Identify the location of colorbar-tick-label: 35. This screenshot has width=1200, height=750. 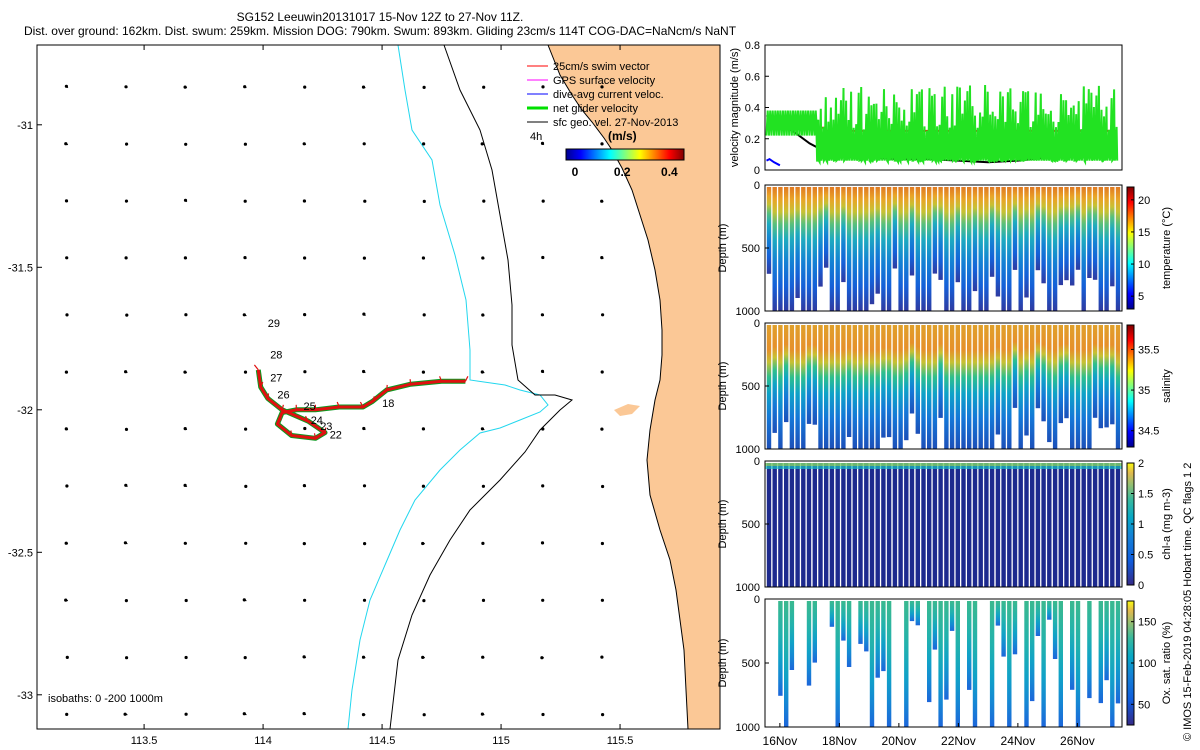
(1144, 391).